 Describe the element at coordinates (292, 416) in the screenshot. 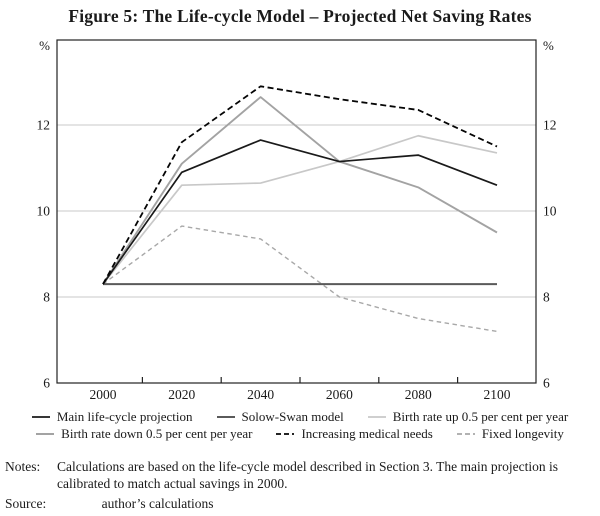

I see `legend-label: Solow-Swan model` at that location.